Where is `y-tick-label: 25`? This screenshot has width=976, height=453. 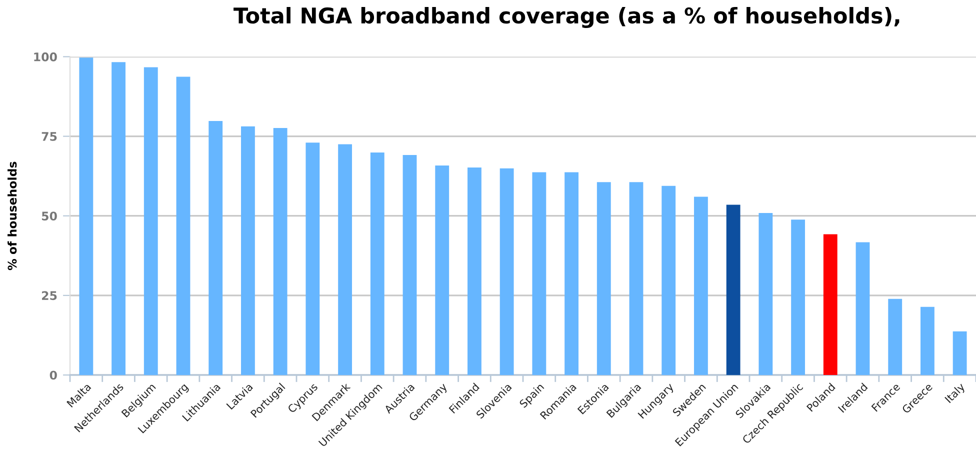 y-tick-label: 25 is located at coordinates (49, 295).